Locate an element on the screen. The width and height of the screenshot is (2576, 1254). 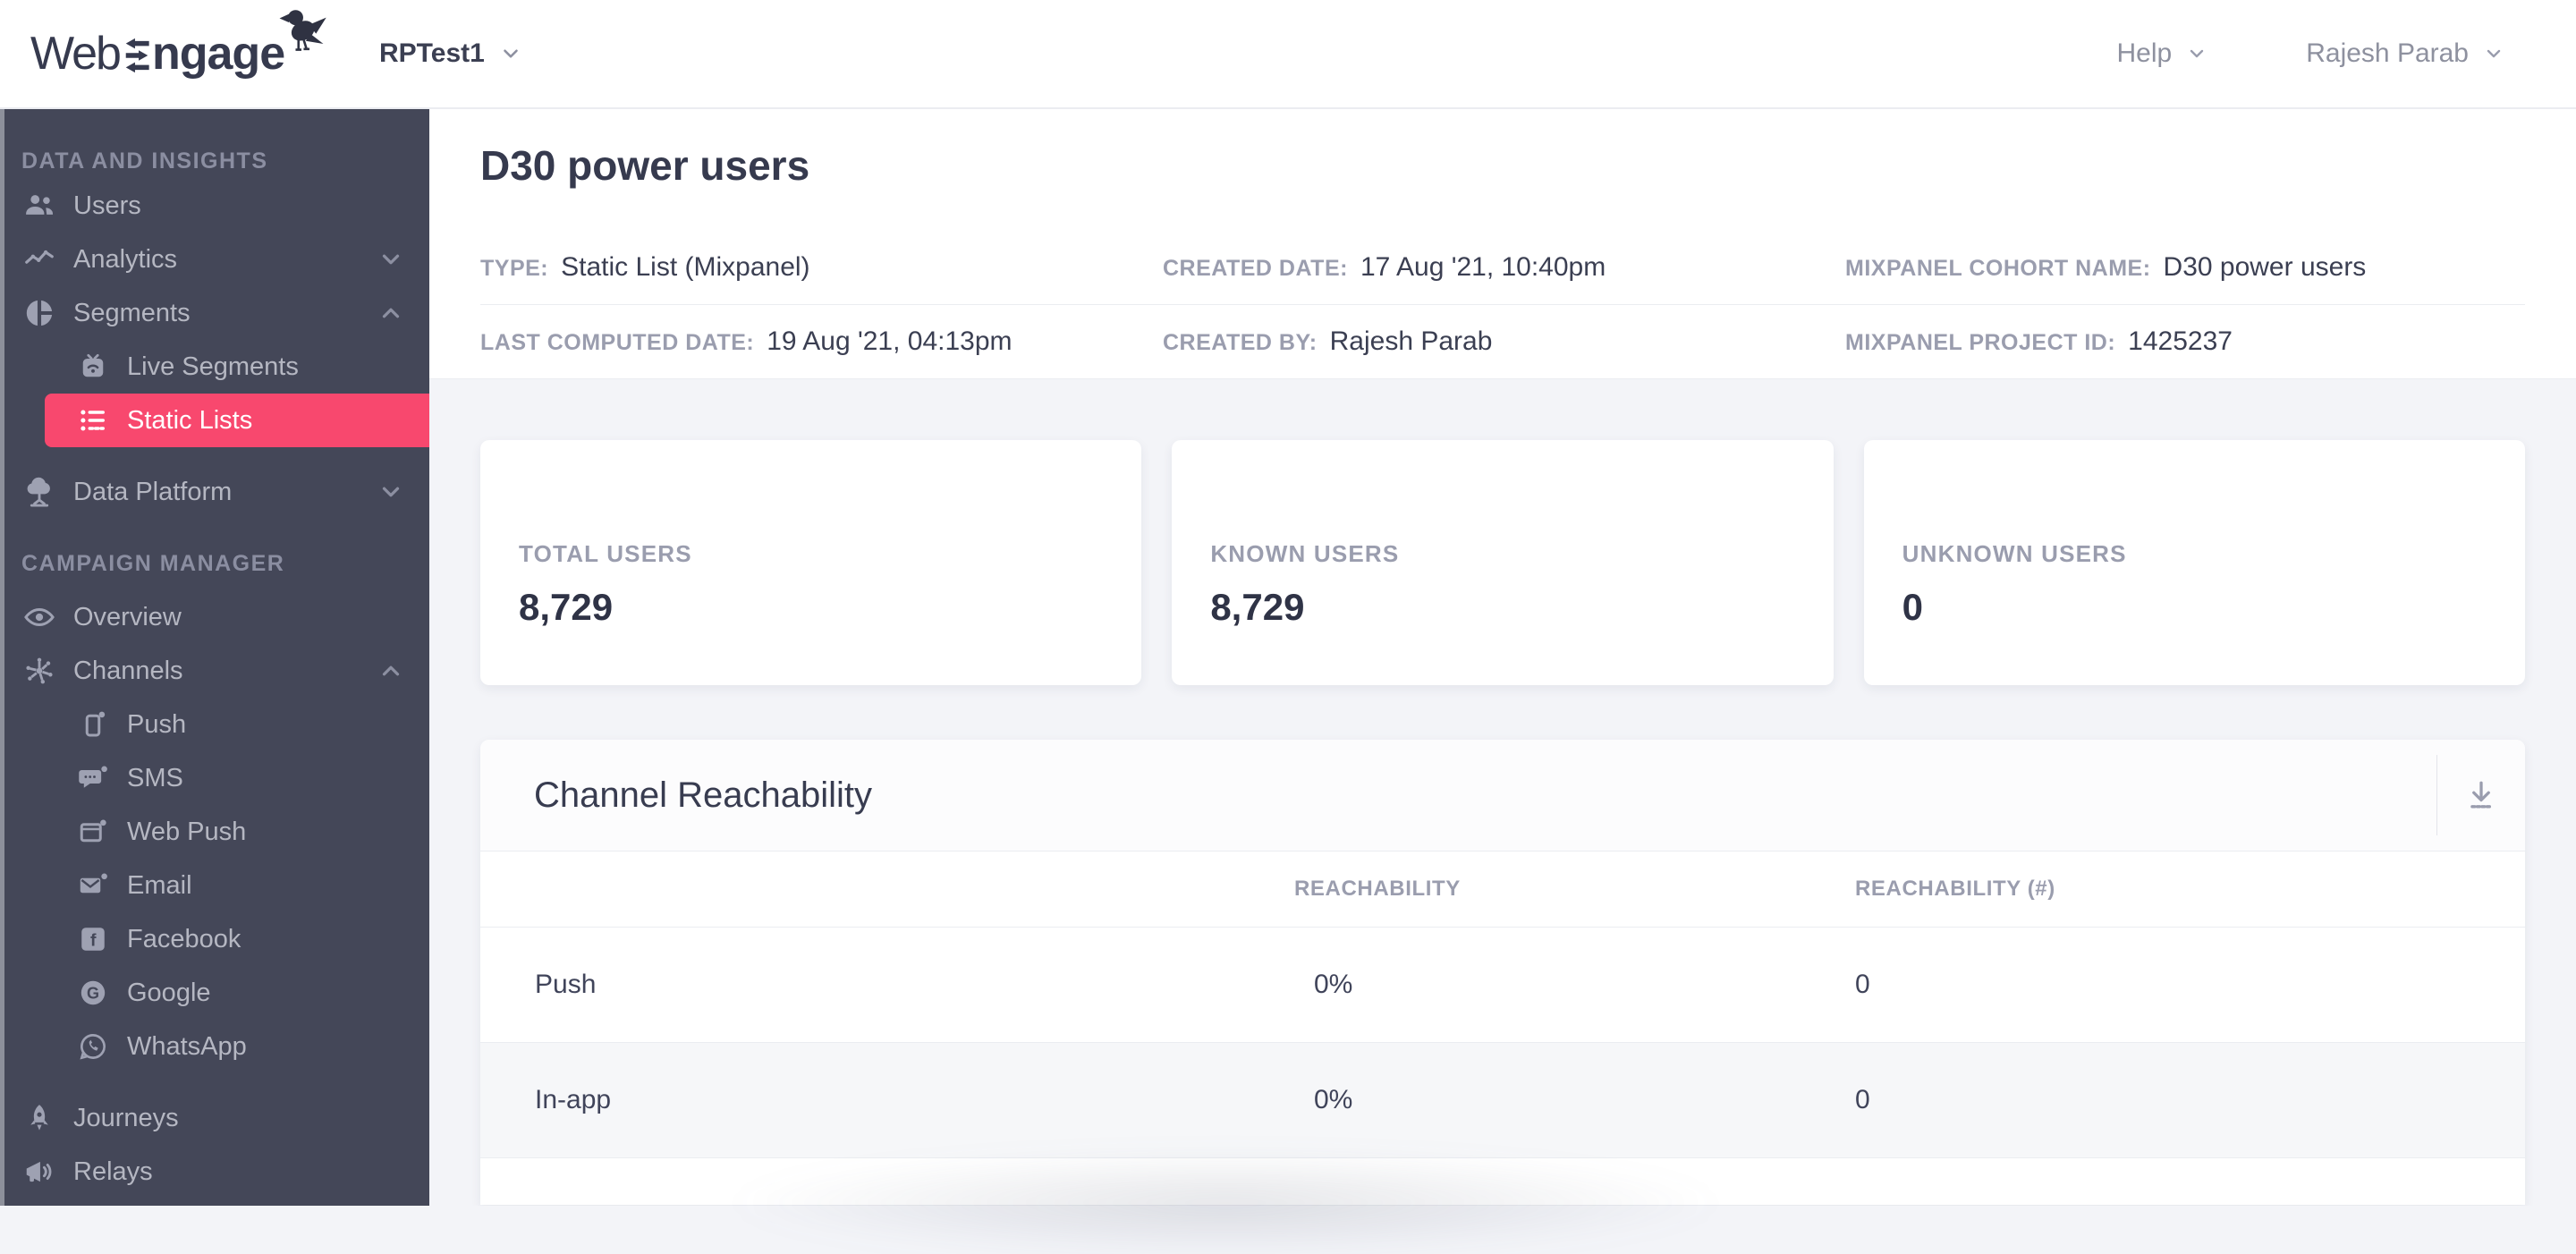
meta-label: LAST COMPUTED DATE: is located at coordinates (617, 342).